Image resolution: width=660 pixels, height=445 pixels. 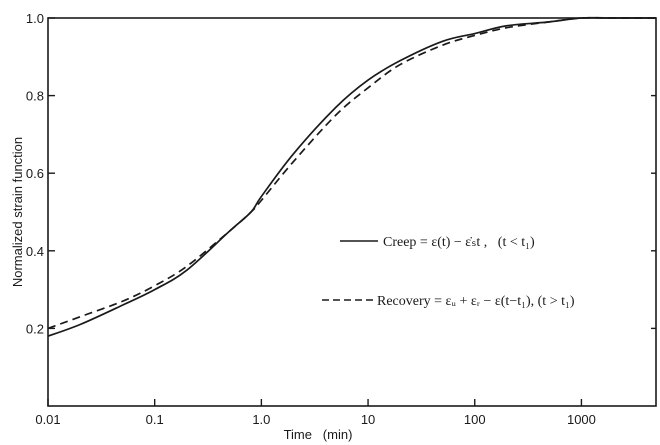 I want to click on y-tick-label: 0.8, so click(x=35, y=96).